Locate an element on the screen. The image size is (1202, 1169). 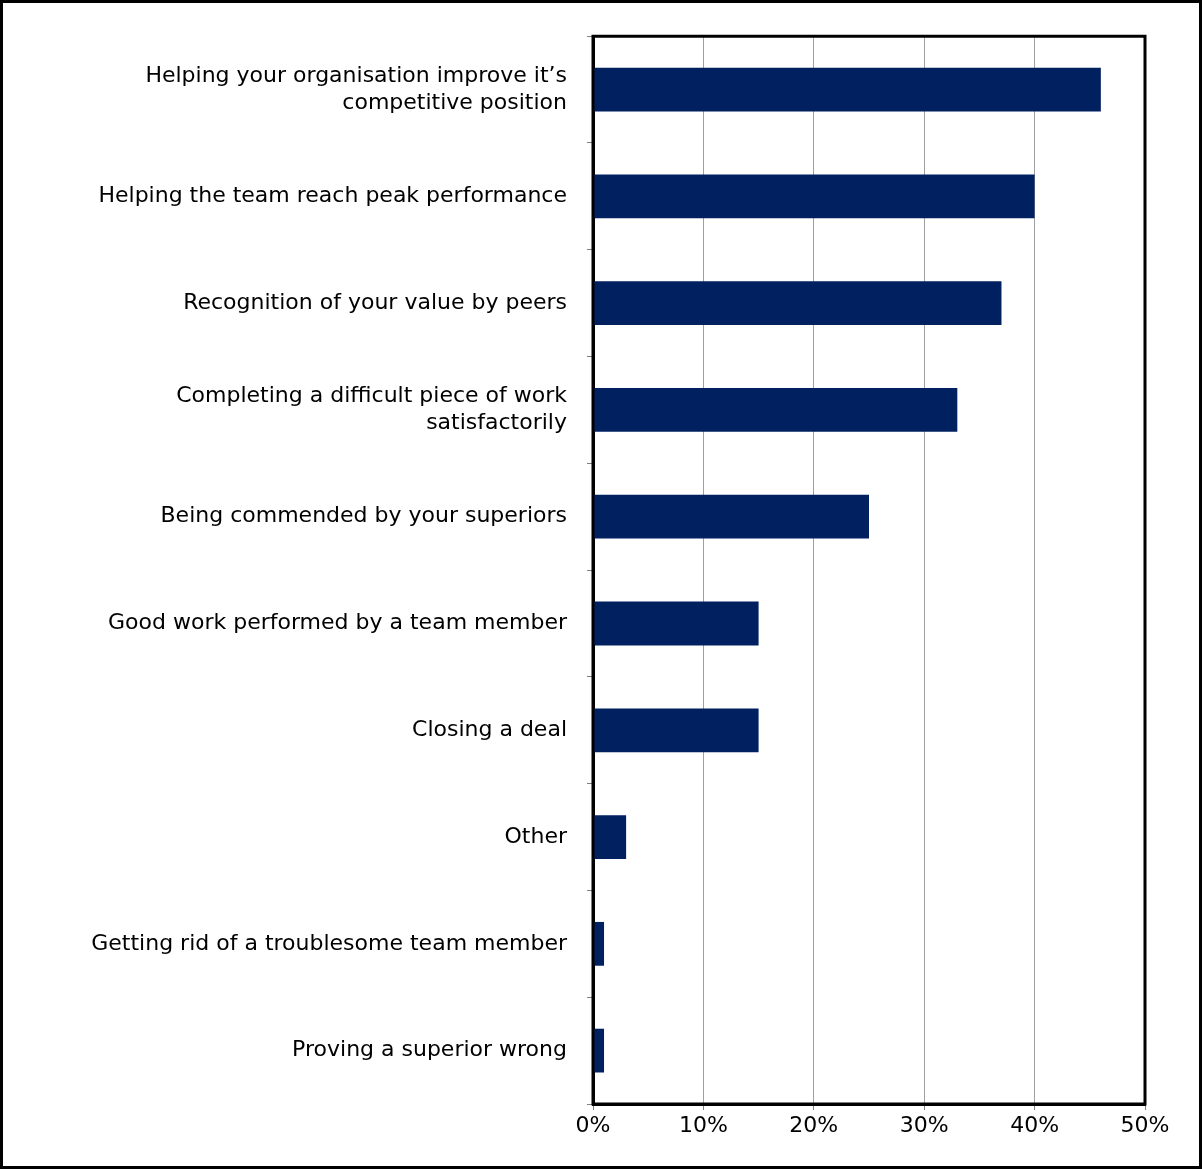
y-tick-label: Closing a deal is located at coordinates (489, 728).